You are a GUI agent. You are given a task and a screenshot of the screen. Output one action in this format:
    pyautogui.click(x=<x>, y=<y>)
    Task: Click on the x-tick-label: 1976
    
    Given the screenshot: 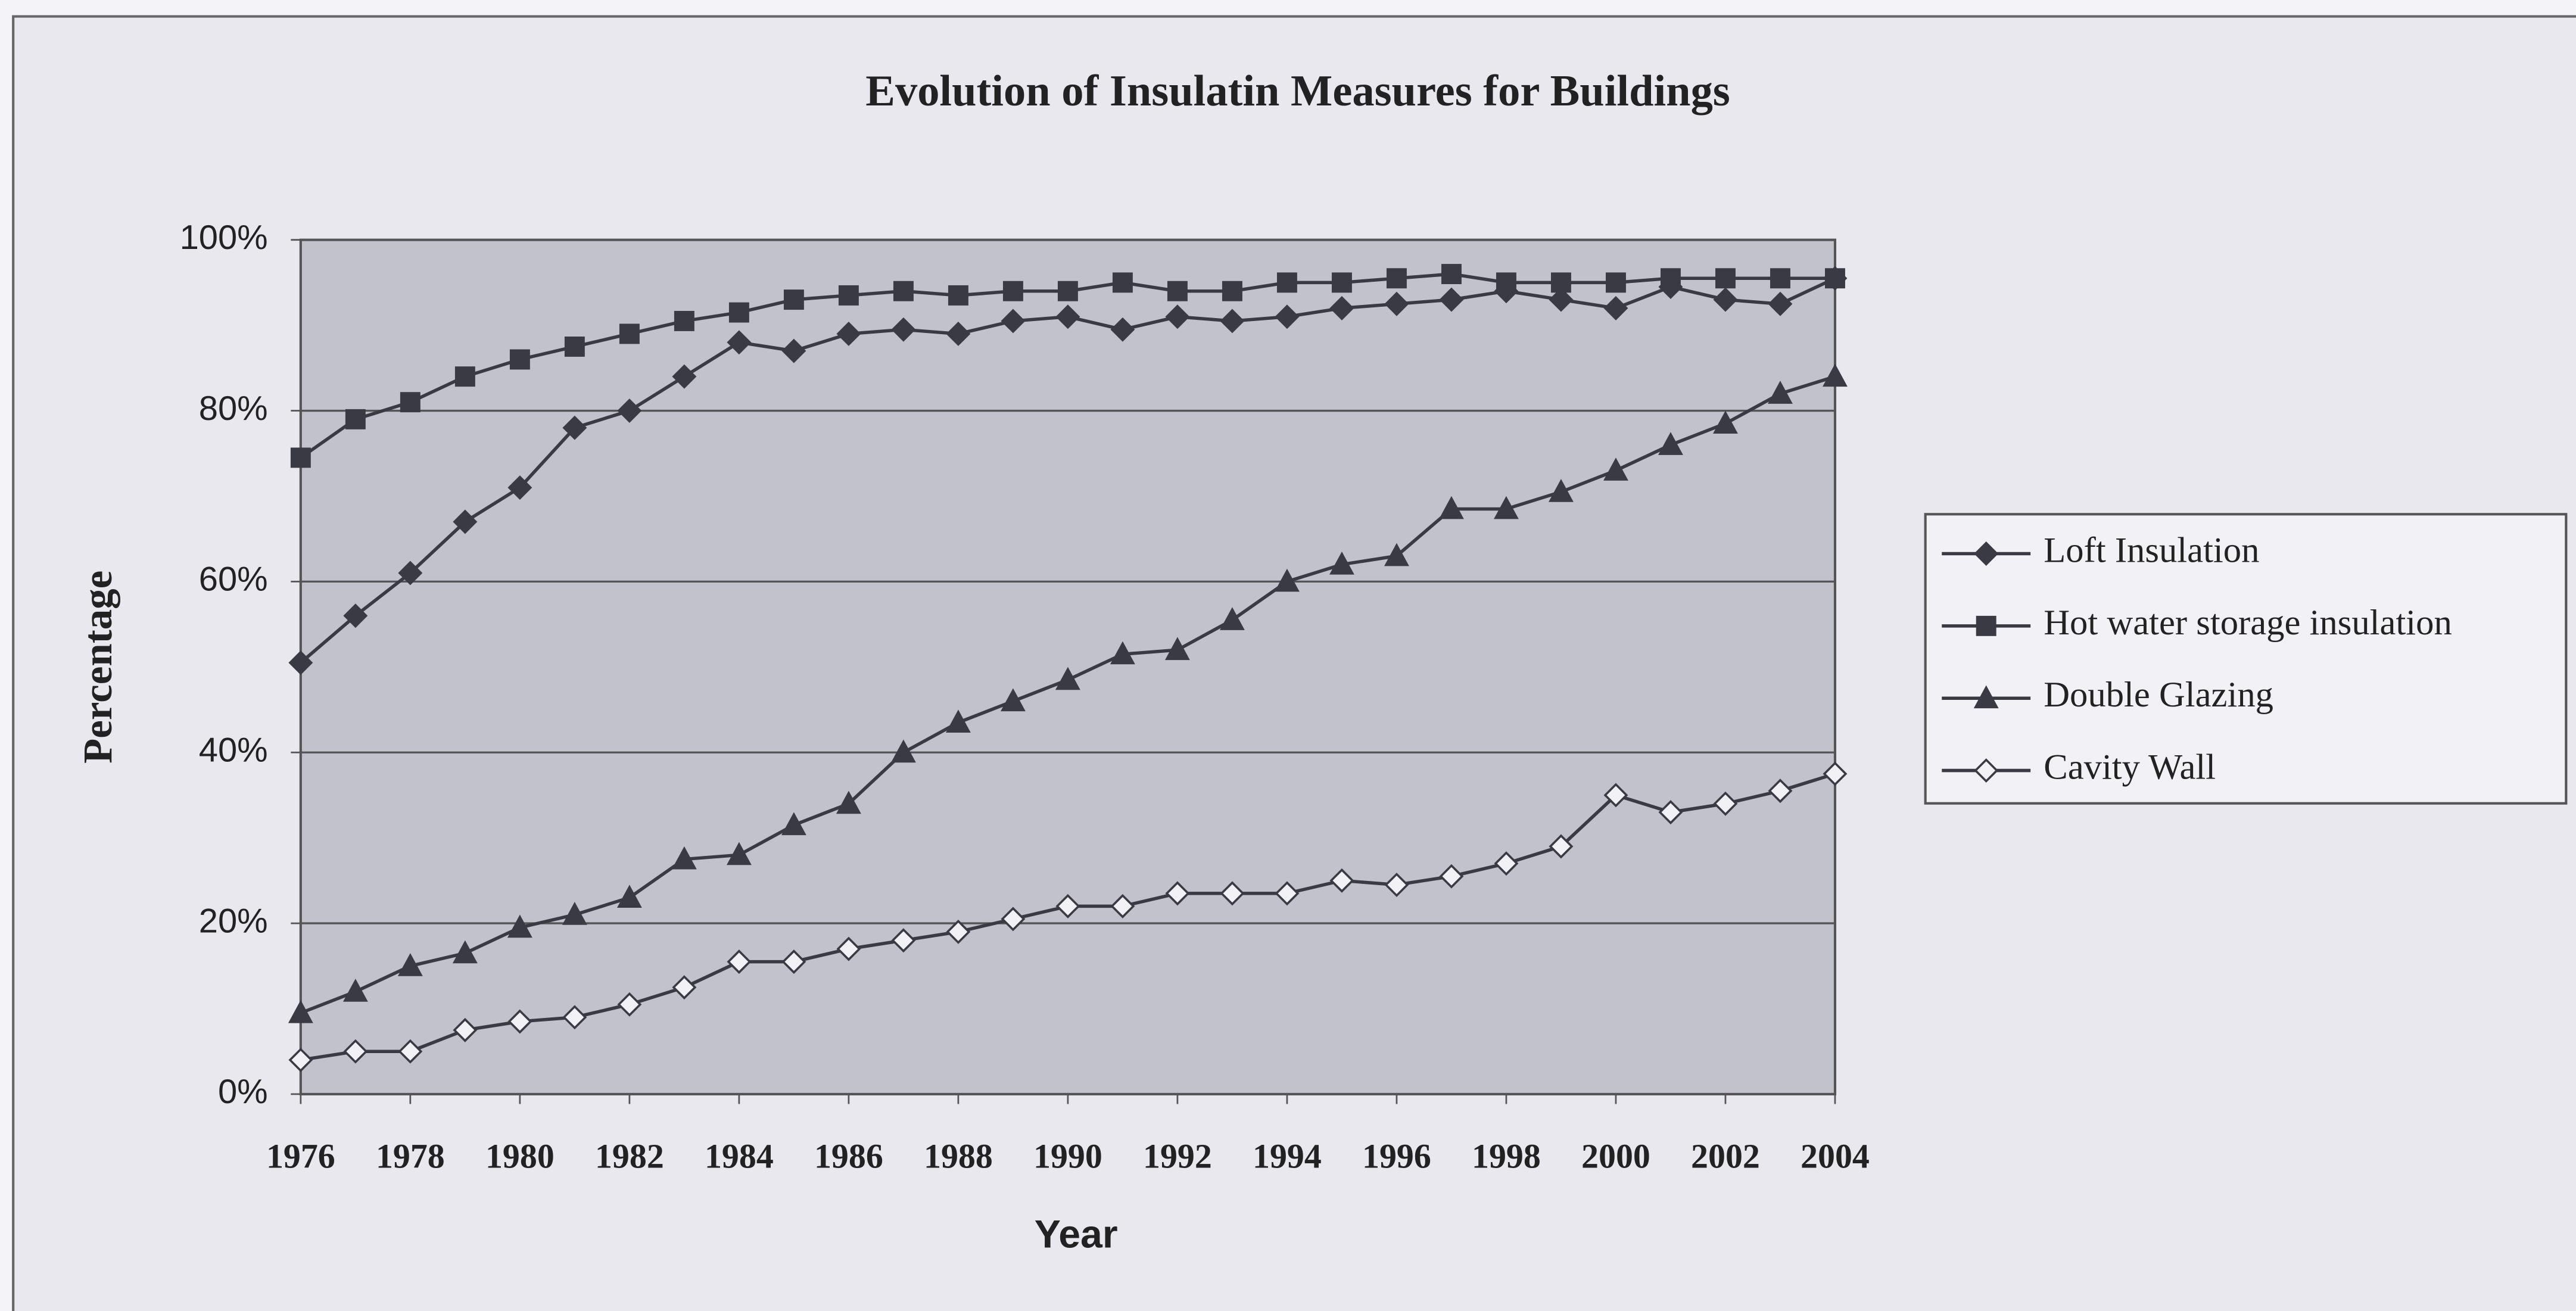 What is the action you would take?
    pyautogui.click(x=300, y=1156)
    